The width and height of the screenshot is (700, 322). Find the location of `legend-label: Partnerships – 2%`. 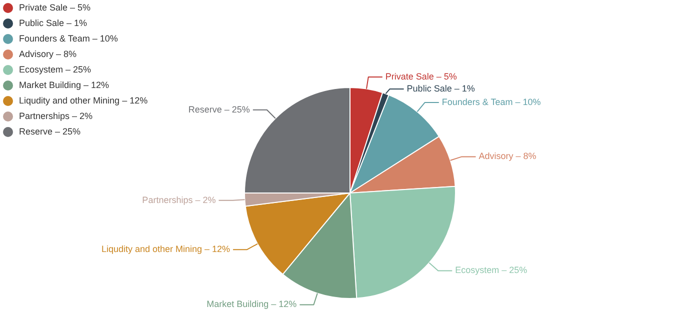

legend-label: Partnerships – 2% is located at coordinates (56, 115).